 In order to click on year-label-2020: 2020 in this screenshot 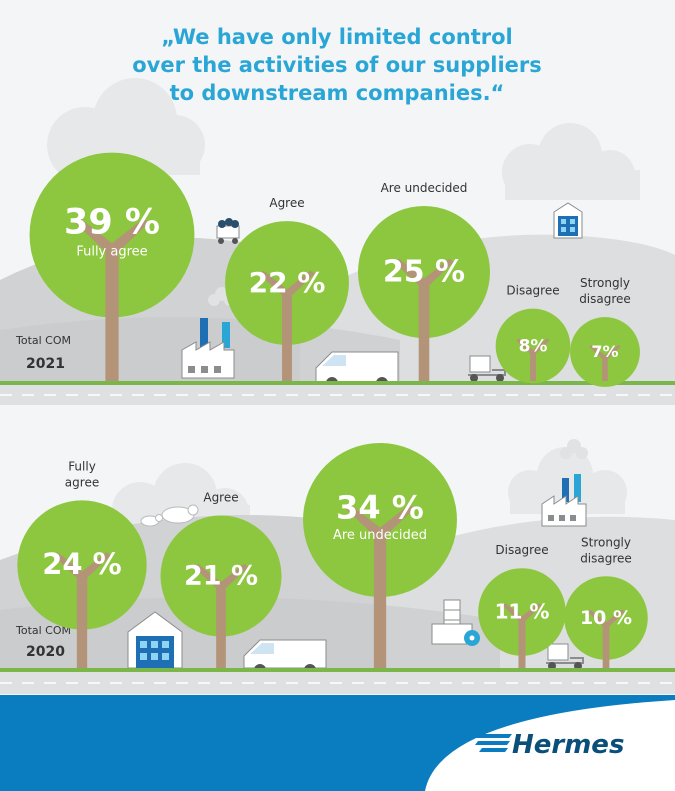, I will do `click(45, 652)`.